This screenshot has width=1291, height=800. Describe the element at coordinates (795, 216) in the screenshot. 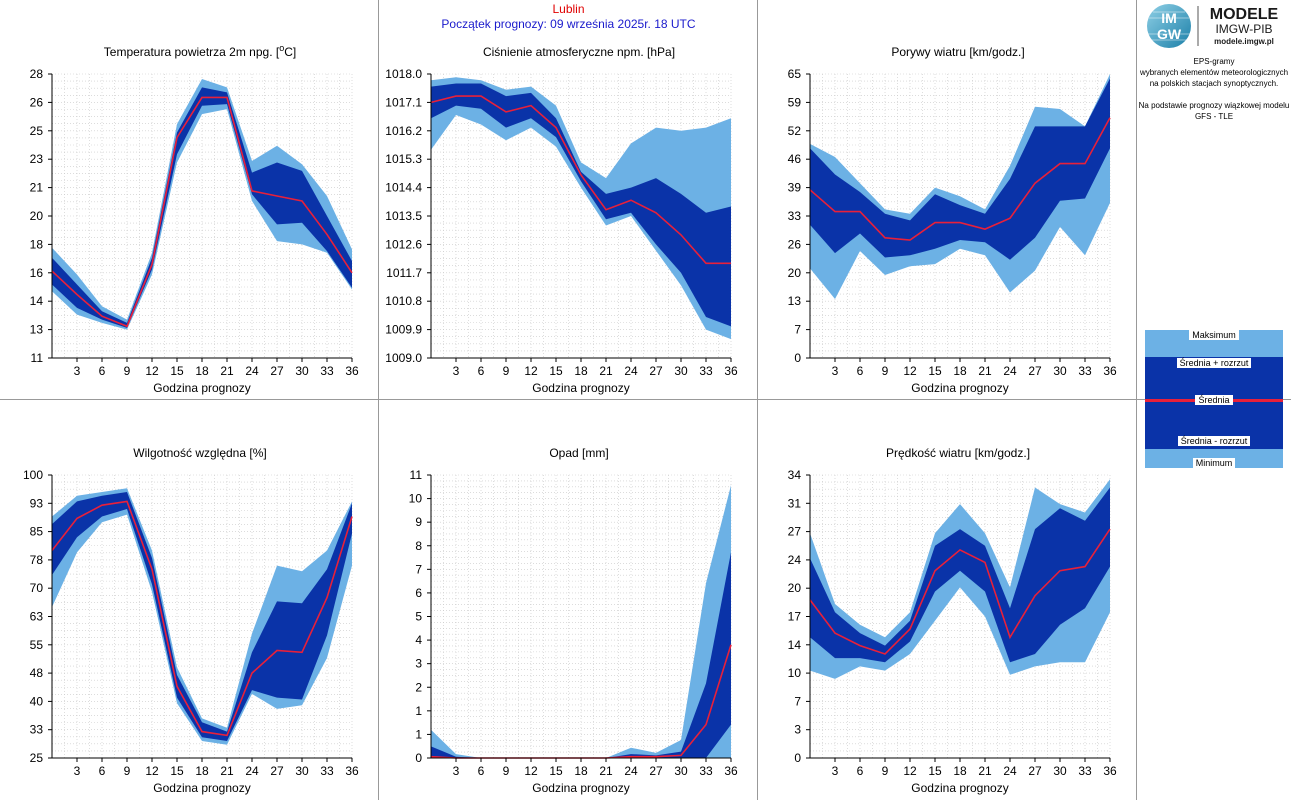

I see `wind-gusts-y-tick-label: 33` at that location.